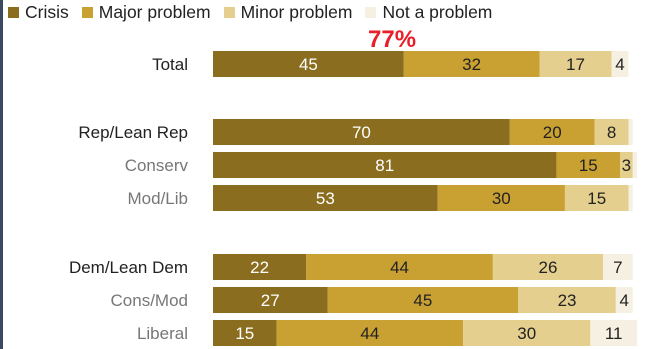 This screenshot has width=651, height=349. Describe the element at coordinates (13, 12) in the screenshot. I see `legend-swatch-crisis` at that location.